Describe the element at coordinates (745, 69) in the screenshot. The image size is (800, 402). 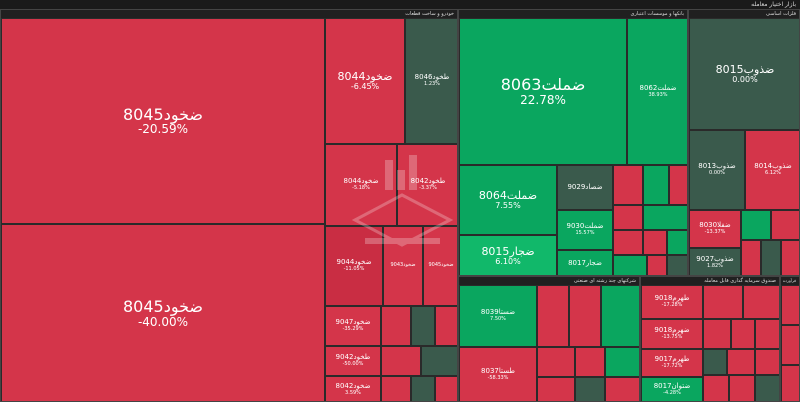
I see `cell-symbol: ضذوب8015` at that location.